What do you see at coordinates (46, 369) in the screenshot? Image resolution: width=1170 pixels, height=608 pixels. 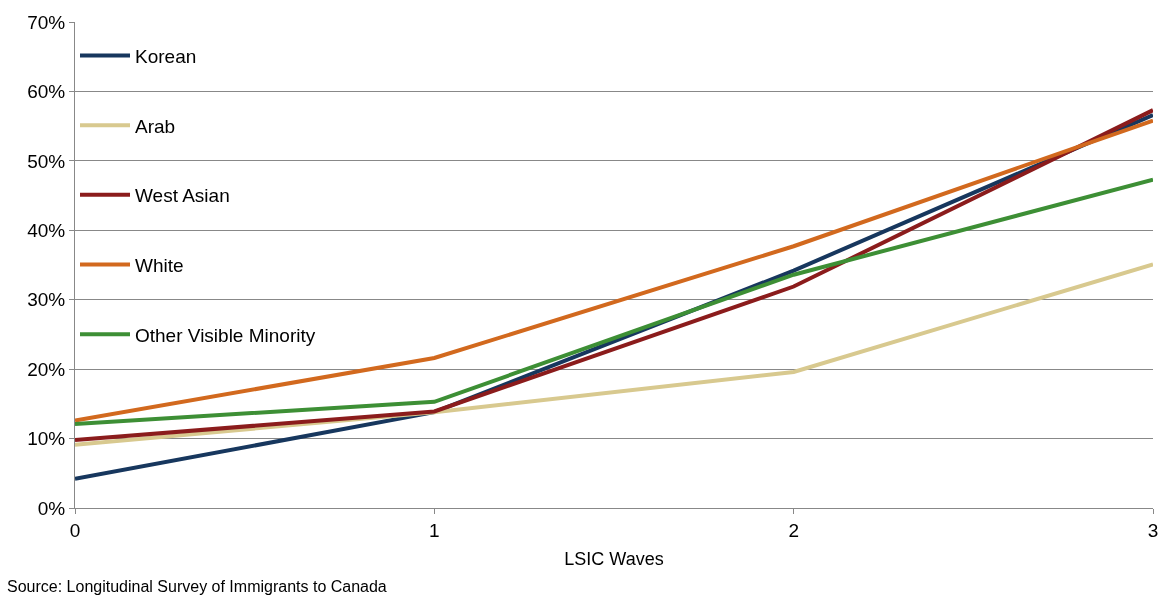 I see `y-tick-label: 20%` at bounding box center [46, 369].